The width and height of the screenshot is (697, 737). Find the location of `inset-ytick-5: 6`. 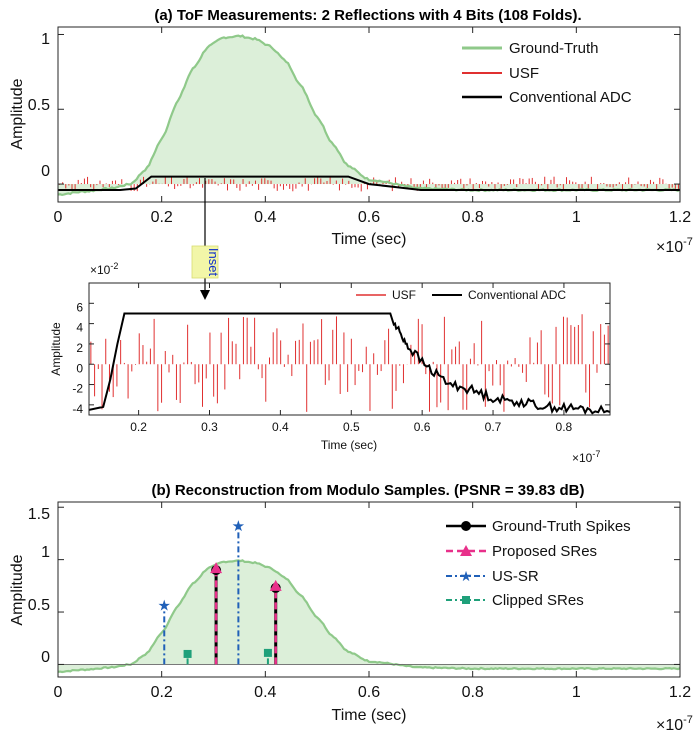

inset-ytick-5: 6 is located at coordinates (79, 307).